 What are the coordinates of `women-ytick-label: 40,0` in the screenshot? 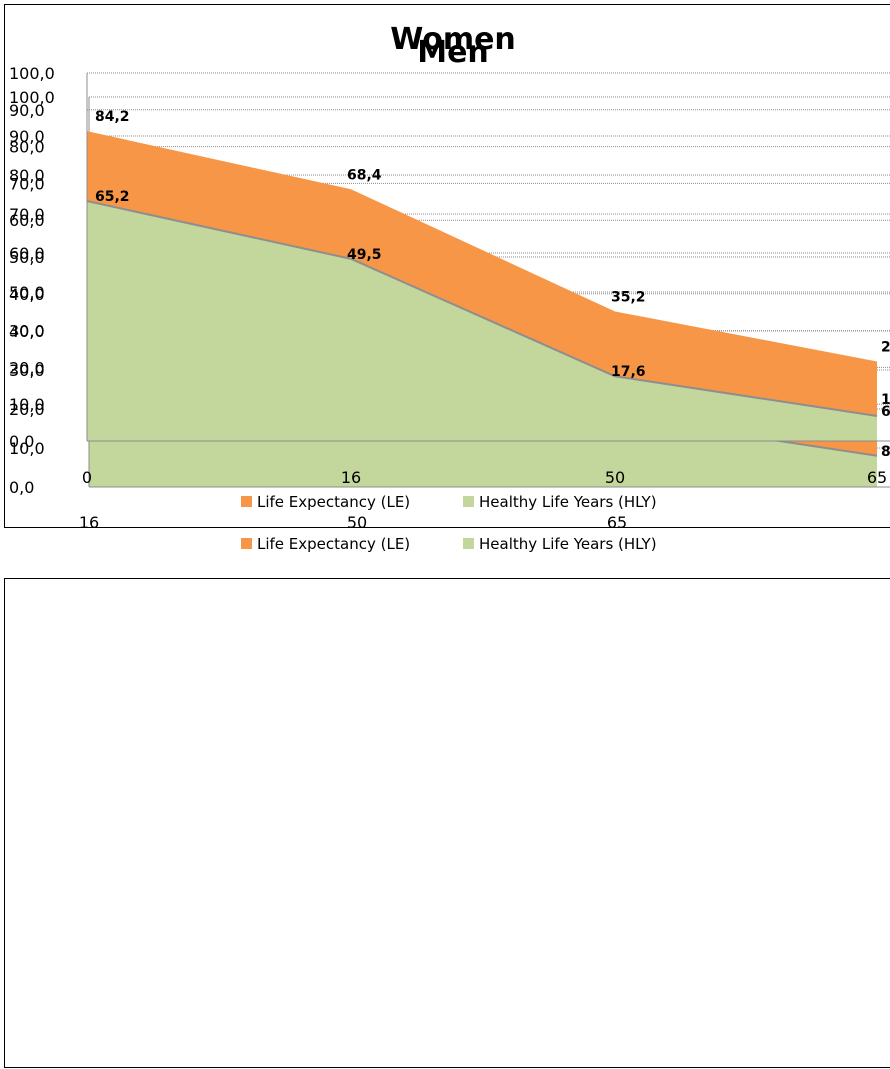 It's located at (27, 294).